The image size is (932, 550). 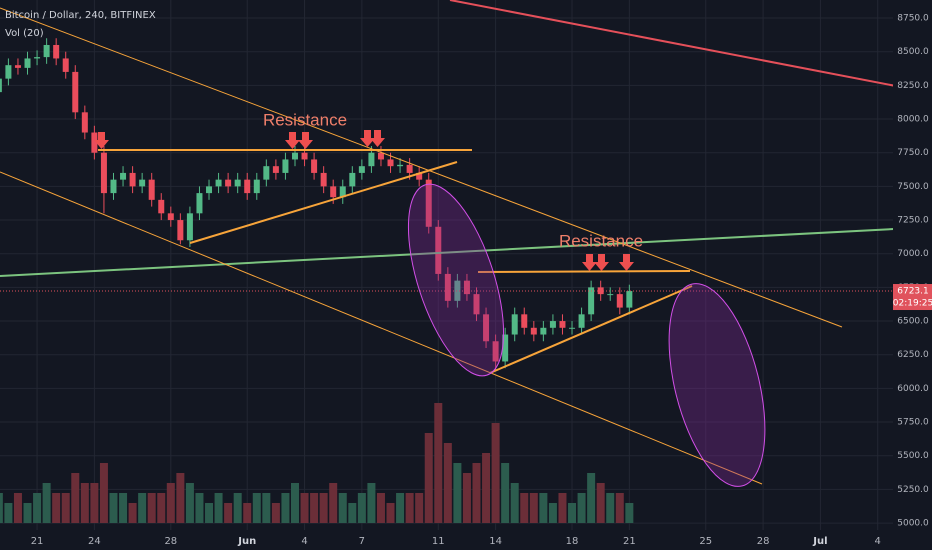 What do you see at coordinates (601, 240) in the screenshot?
I see `annotation: Resistance` at bounding box center [601, 240].